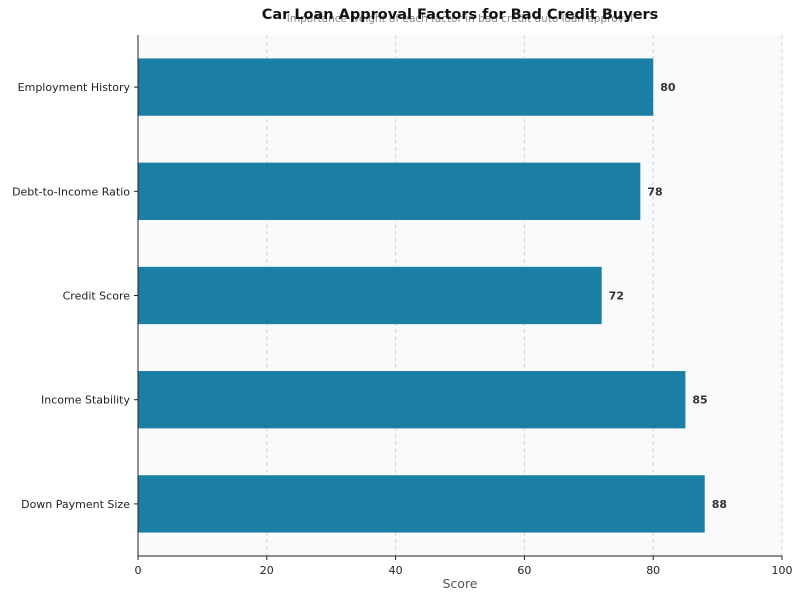 The height and width of the screenshot is (600, 800). What do you see at coordinates (459, 583) in the screenshot?
I see `x-axis-label: Score` at bounding box center [459, 583].